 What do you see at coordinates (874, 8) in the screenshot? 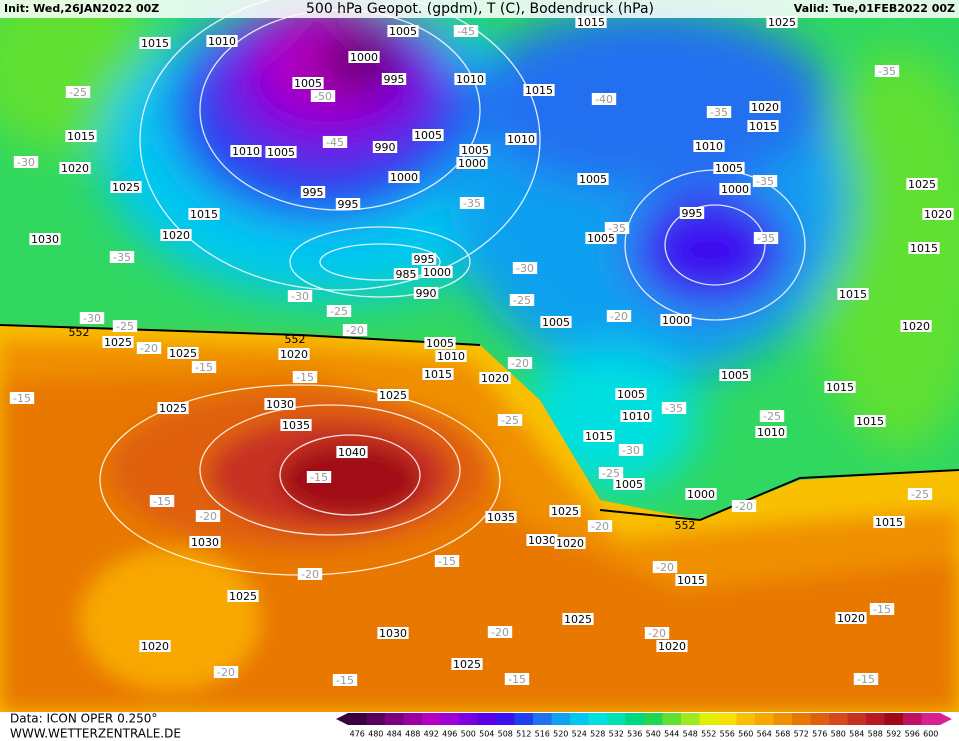
I see `valid-time: Valid: Tue,01FEB2022 00Z` at bounding box center [874, 8].